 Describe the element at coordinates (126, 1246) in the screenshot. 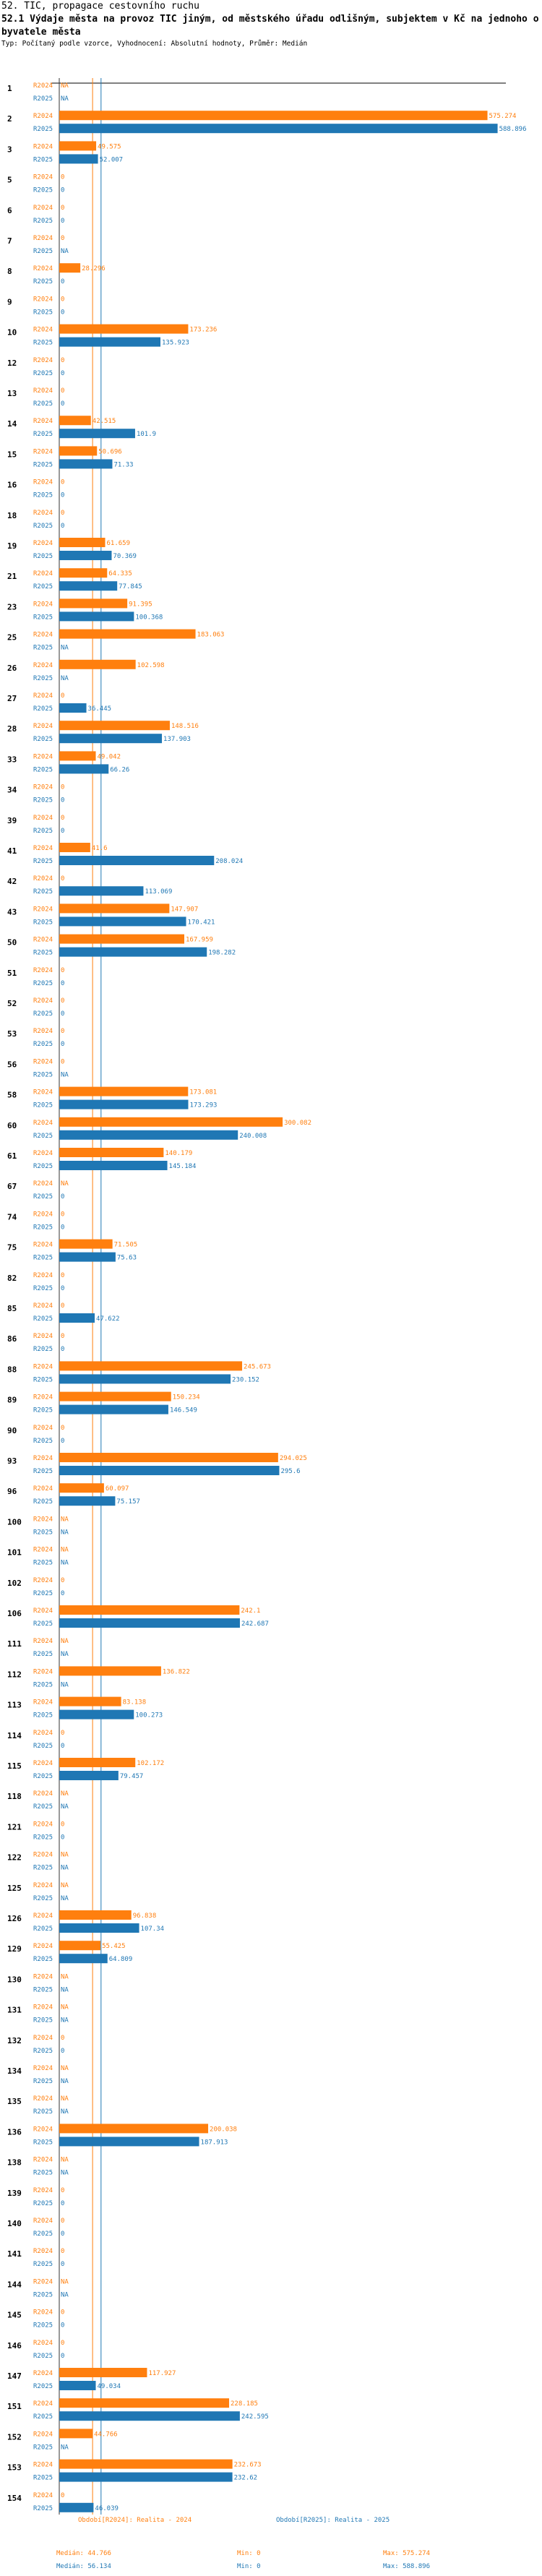

I see `value-label: 71.505` at that location.